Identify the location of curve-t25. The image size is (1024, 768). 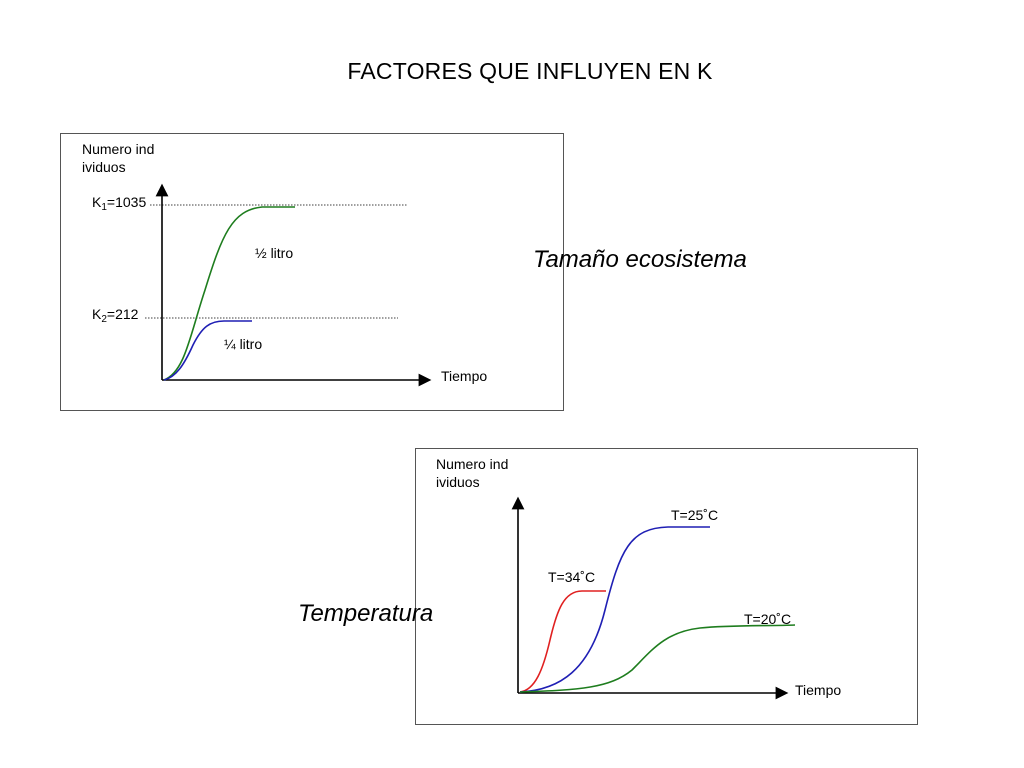
(614, 609).